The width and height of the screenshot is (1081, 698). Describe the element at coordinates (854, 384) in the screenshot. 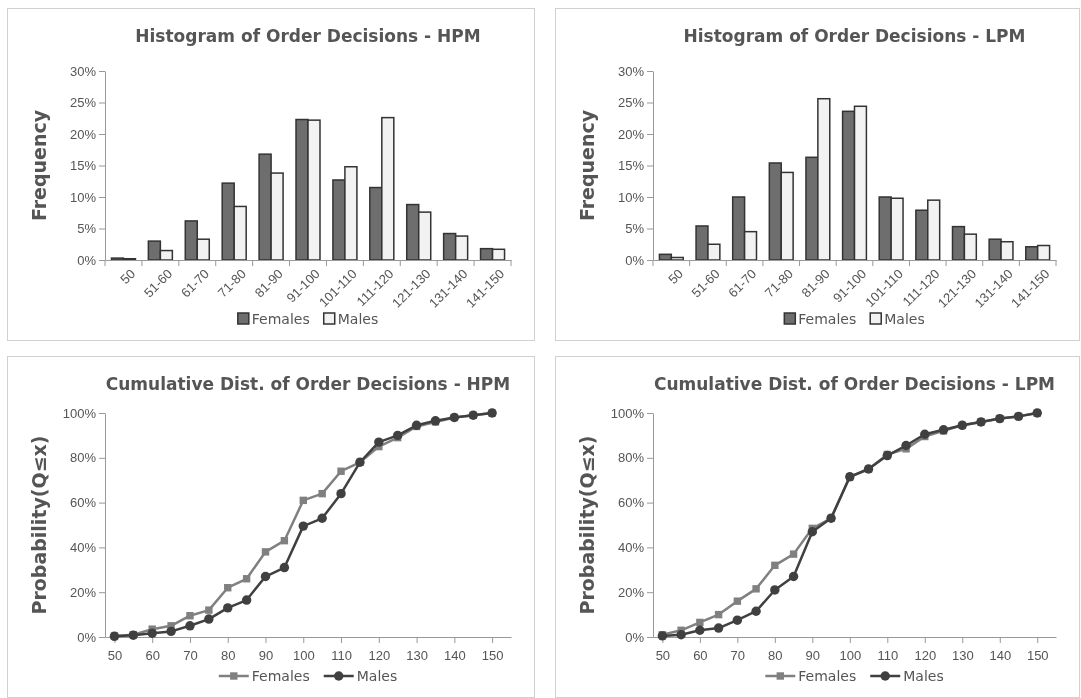

I see `chart-title: Cumulative Dist. of Order Decisions - LPM` at that location.